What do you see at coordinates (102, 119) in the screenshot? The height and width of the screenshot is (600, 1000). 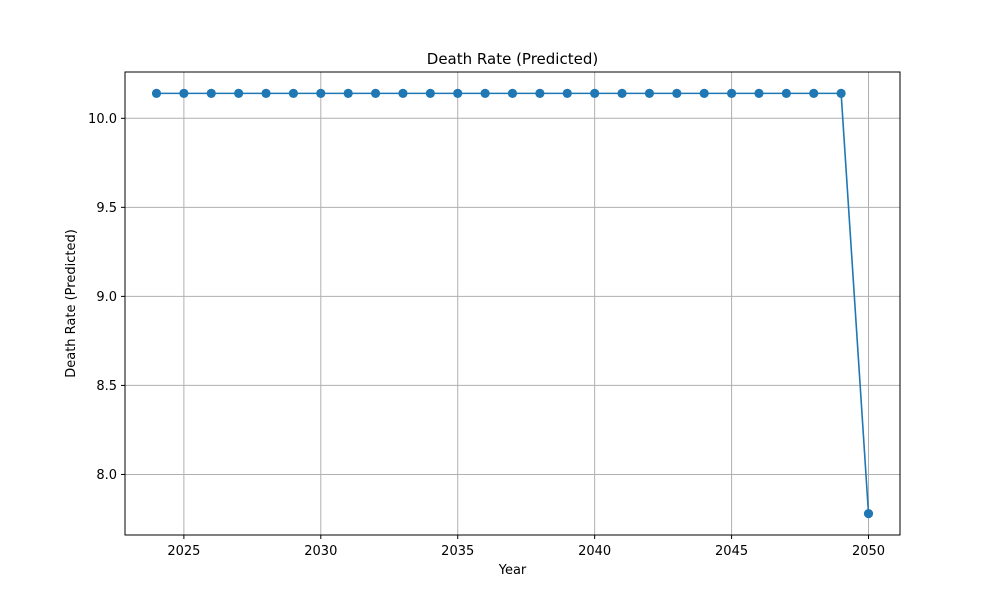 I see `y-tick-label: 10.0` at bounding box center [102, 119].